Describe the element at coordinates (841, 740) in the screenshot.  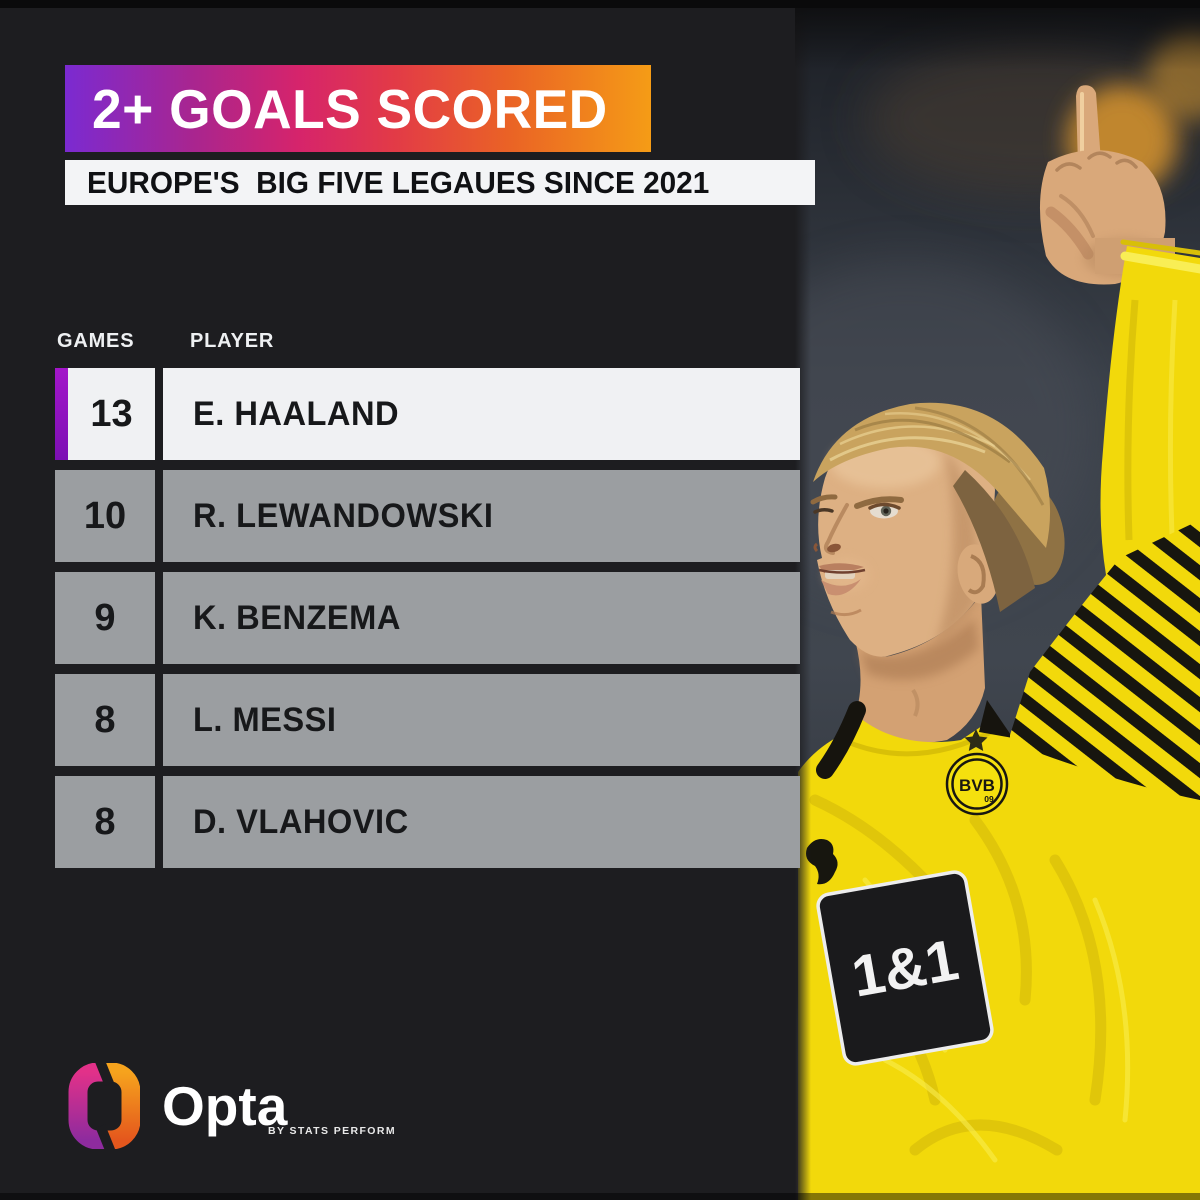
I see `collar-trim` at that location.